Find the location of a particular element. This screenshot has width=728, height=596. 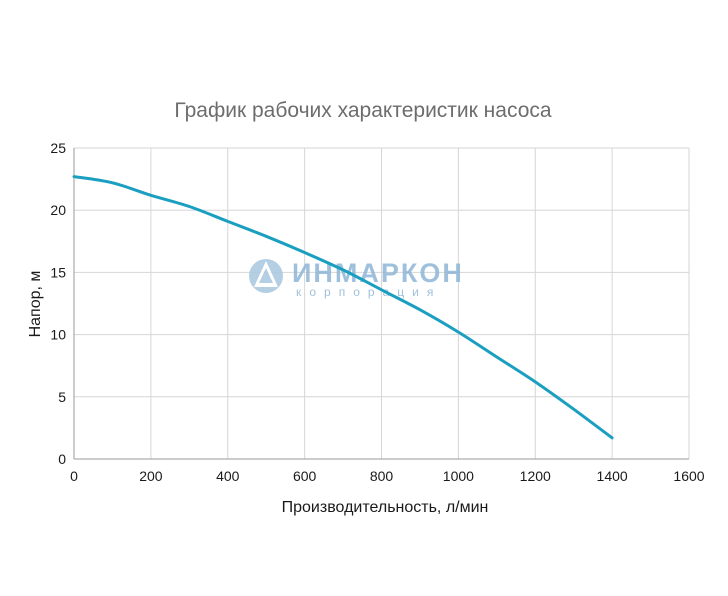

x-tick-label: 800 is located at coordinates (382, 476).